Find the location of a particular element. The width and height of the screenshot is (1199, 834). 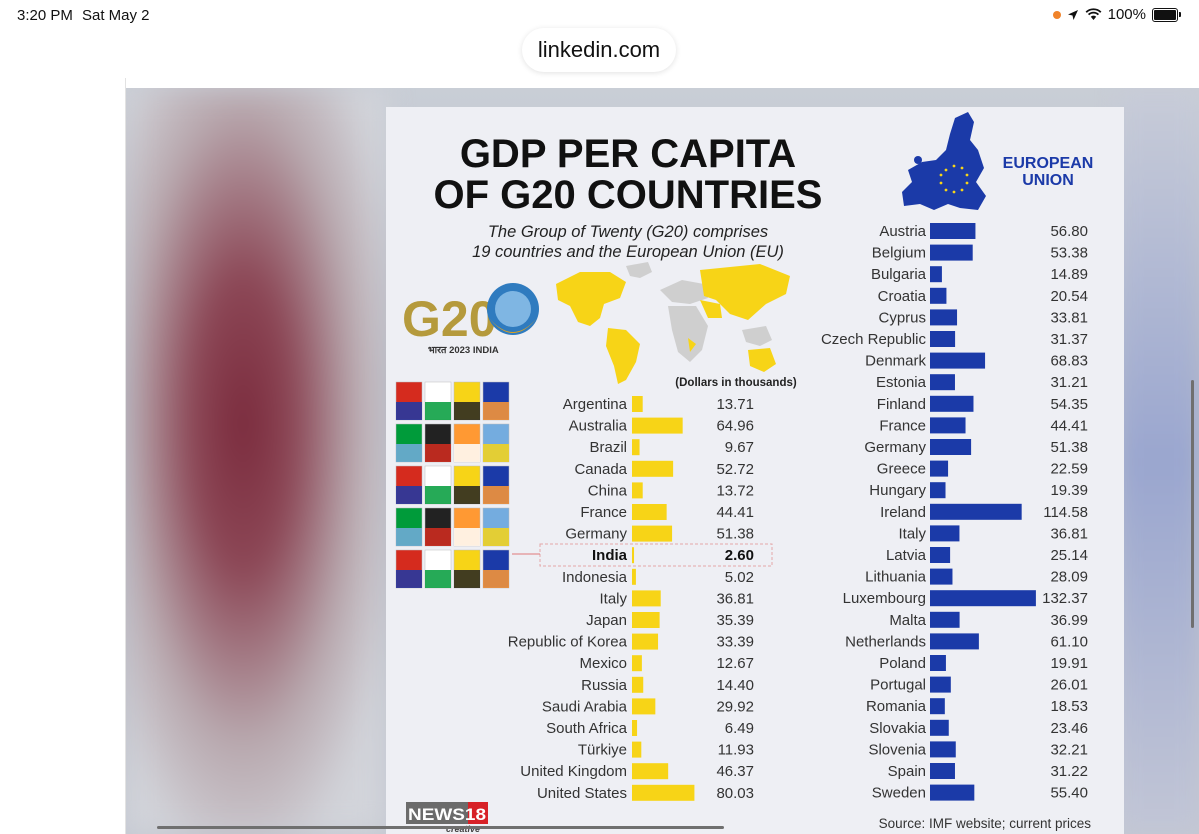

g20-logo: G20 भारत 2023 INDIA is located at coordinates (470, 319).